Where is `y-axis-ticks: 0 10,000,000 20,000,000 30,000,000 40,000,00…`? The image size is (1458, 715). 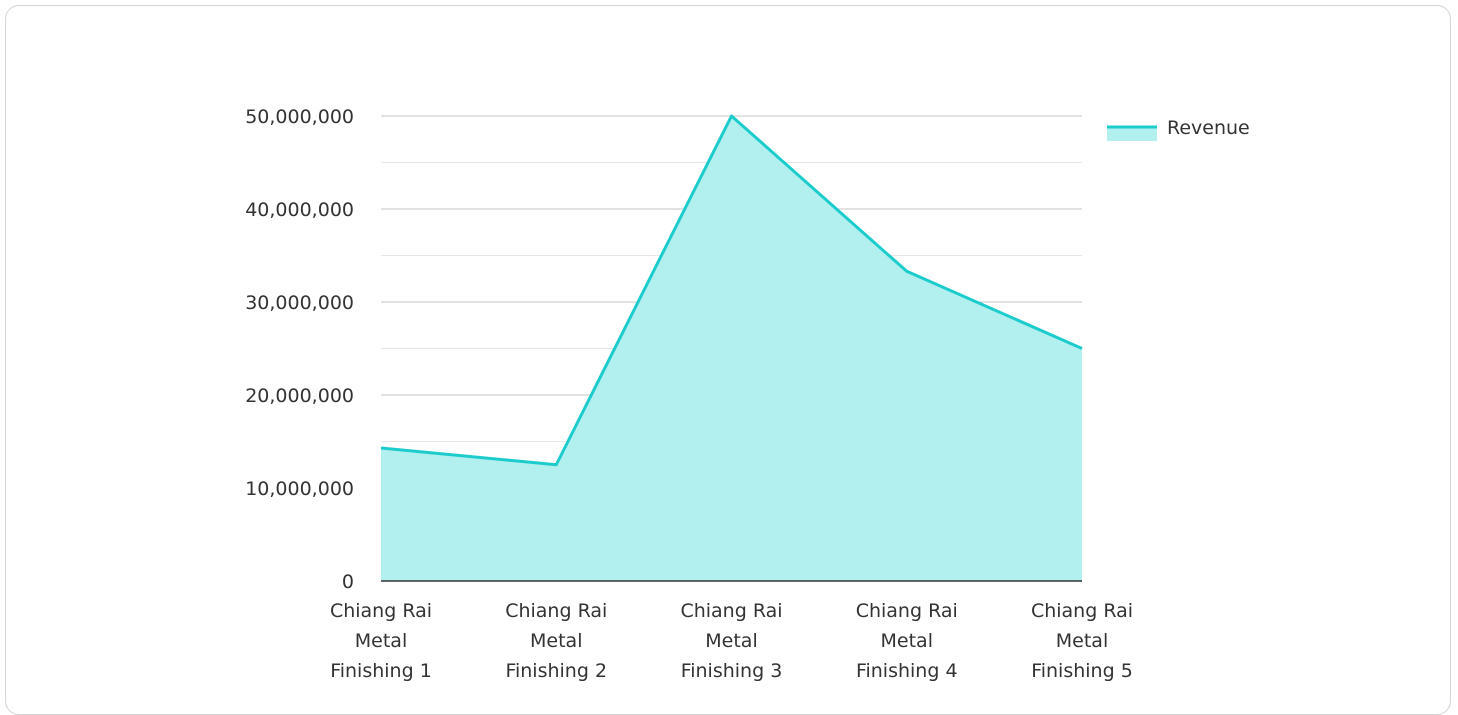 y-axis-ticks: 0 10,000,000 20,000,000 30,000,000 40,000,00… is located at coordinates (299, 349).